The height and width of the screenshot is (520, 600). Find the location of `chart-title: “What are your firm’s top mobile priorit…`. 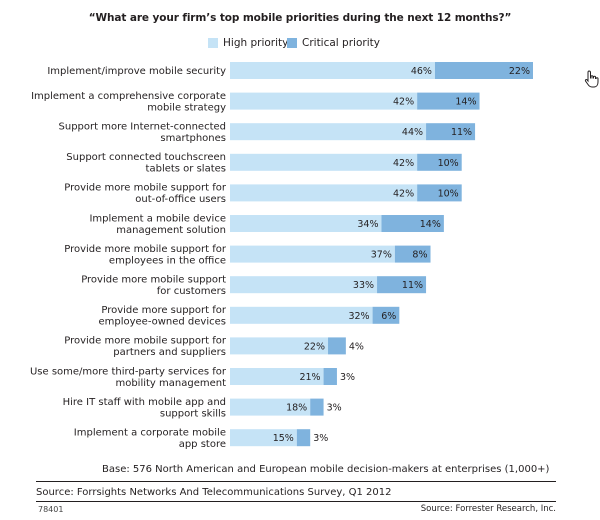

chart-title: “What are your firm’s top mobile priorit… is located at coordinates (300, 18).